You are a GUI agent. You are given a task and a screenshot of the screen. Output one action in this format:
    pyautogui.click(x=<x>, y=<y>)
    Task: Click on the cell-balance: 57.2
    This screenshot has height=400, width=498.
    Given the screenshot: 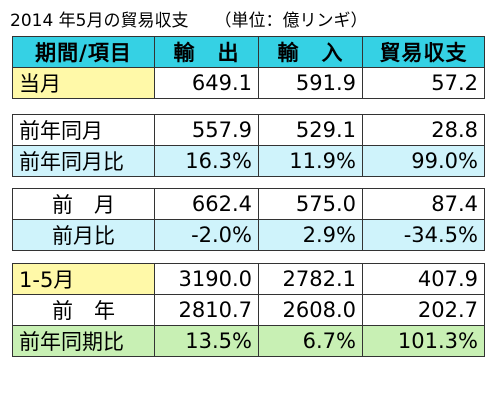 What is the action you would take?
    pyautogui.click(x=423, y=83)
    